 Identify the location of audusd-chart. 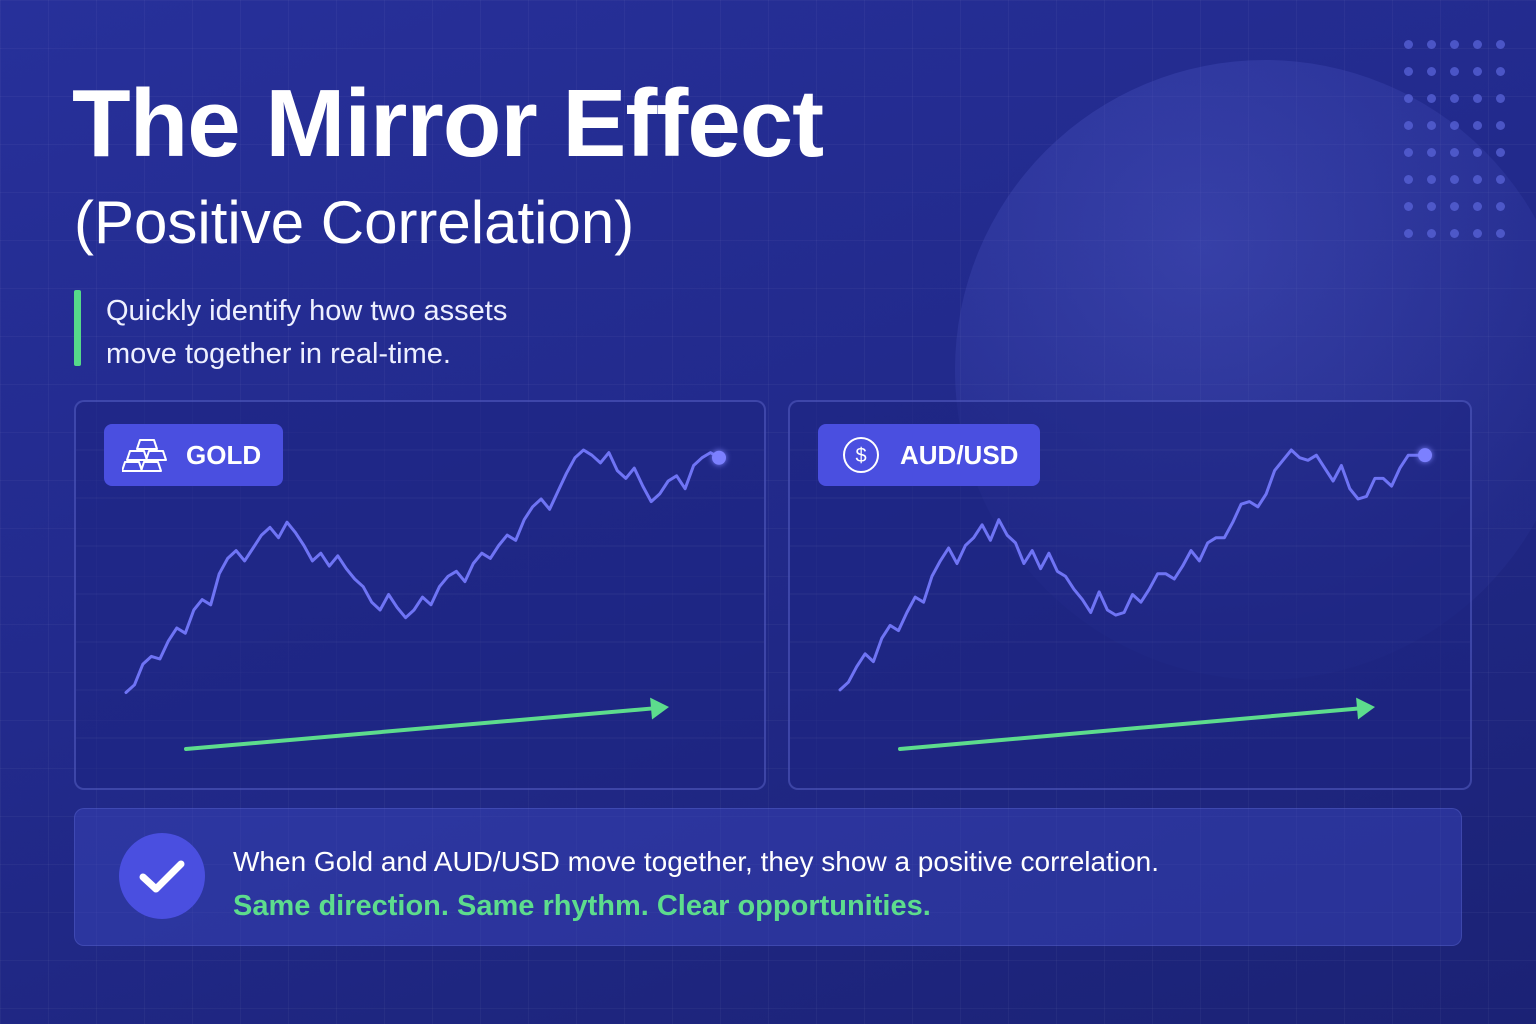
(1130, 599).